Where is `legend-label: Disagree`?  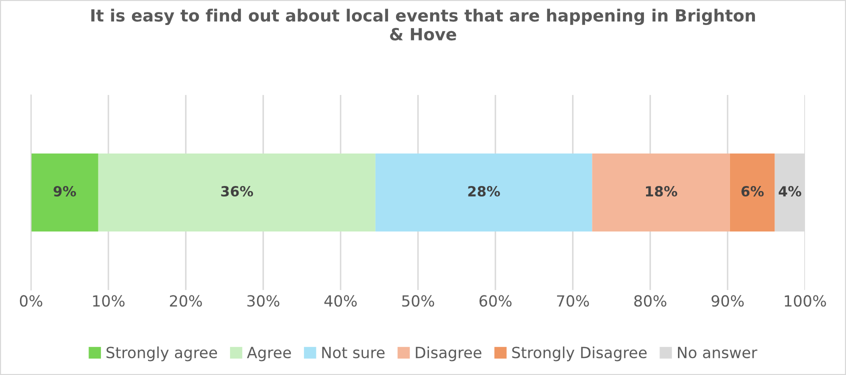 legend-label: Disagree is located at coordinates (449, 354).